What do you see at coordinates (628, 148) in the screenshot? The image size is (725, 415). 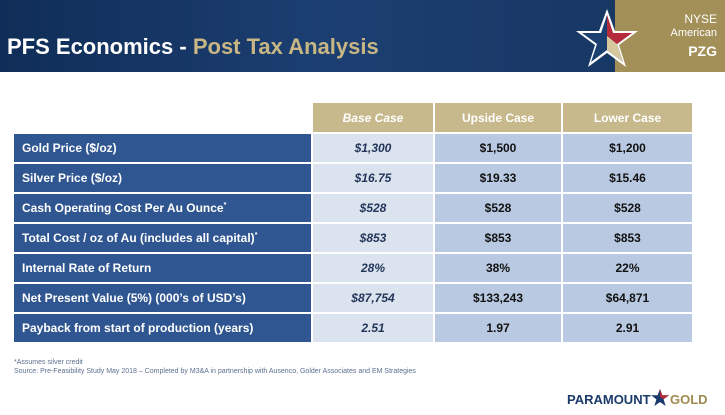 I see `cell-lower-case: $1,200` at bounding box center [628, 148].